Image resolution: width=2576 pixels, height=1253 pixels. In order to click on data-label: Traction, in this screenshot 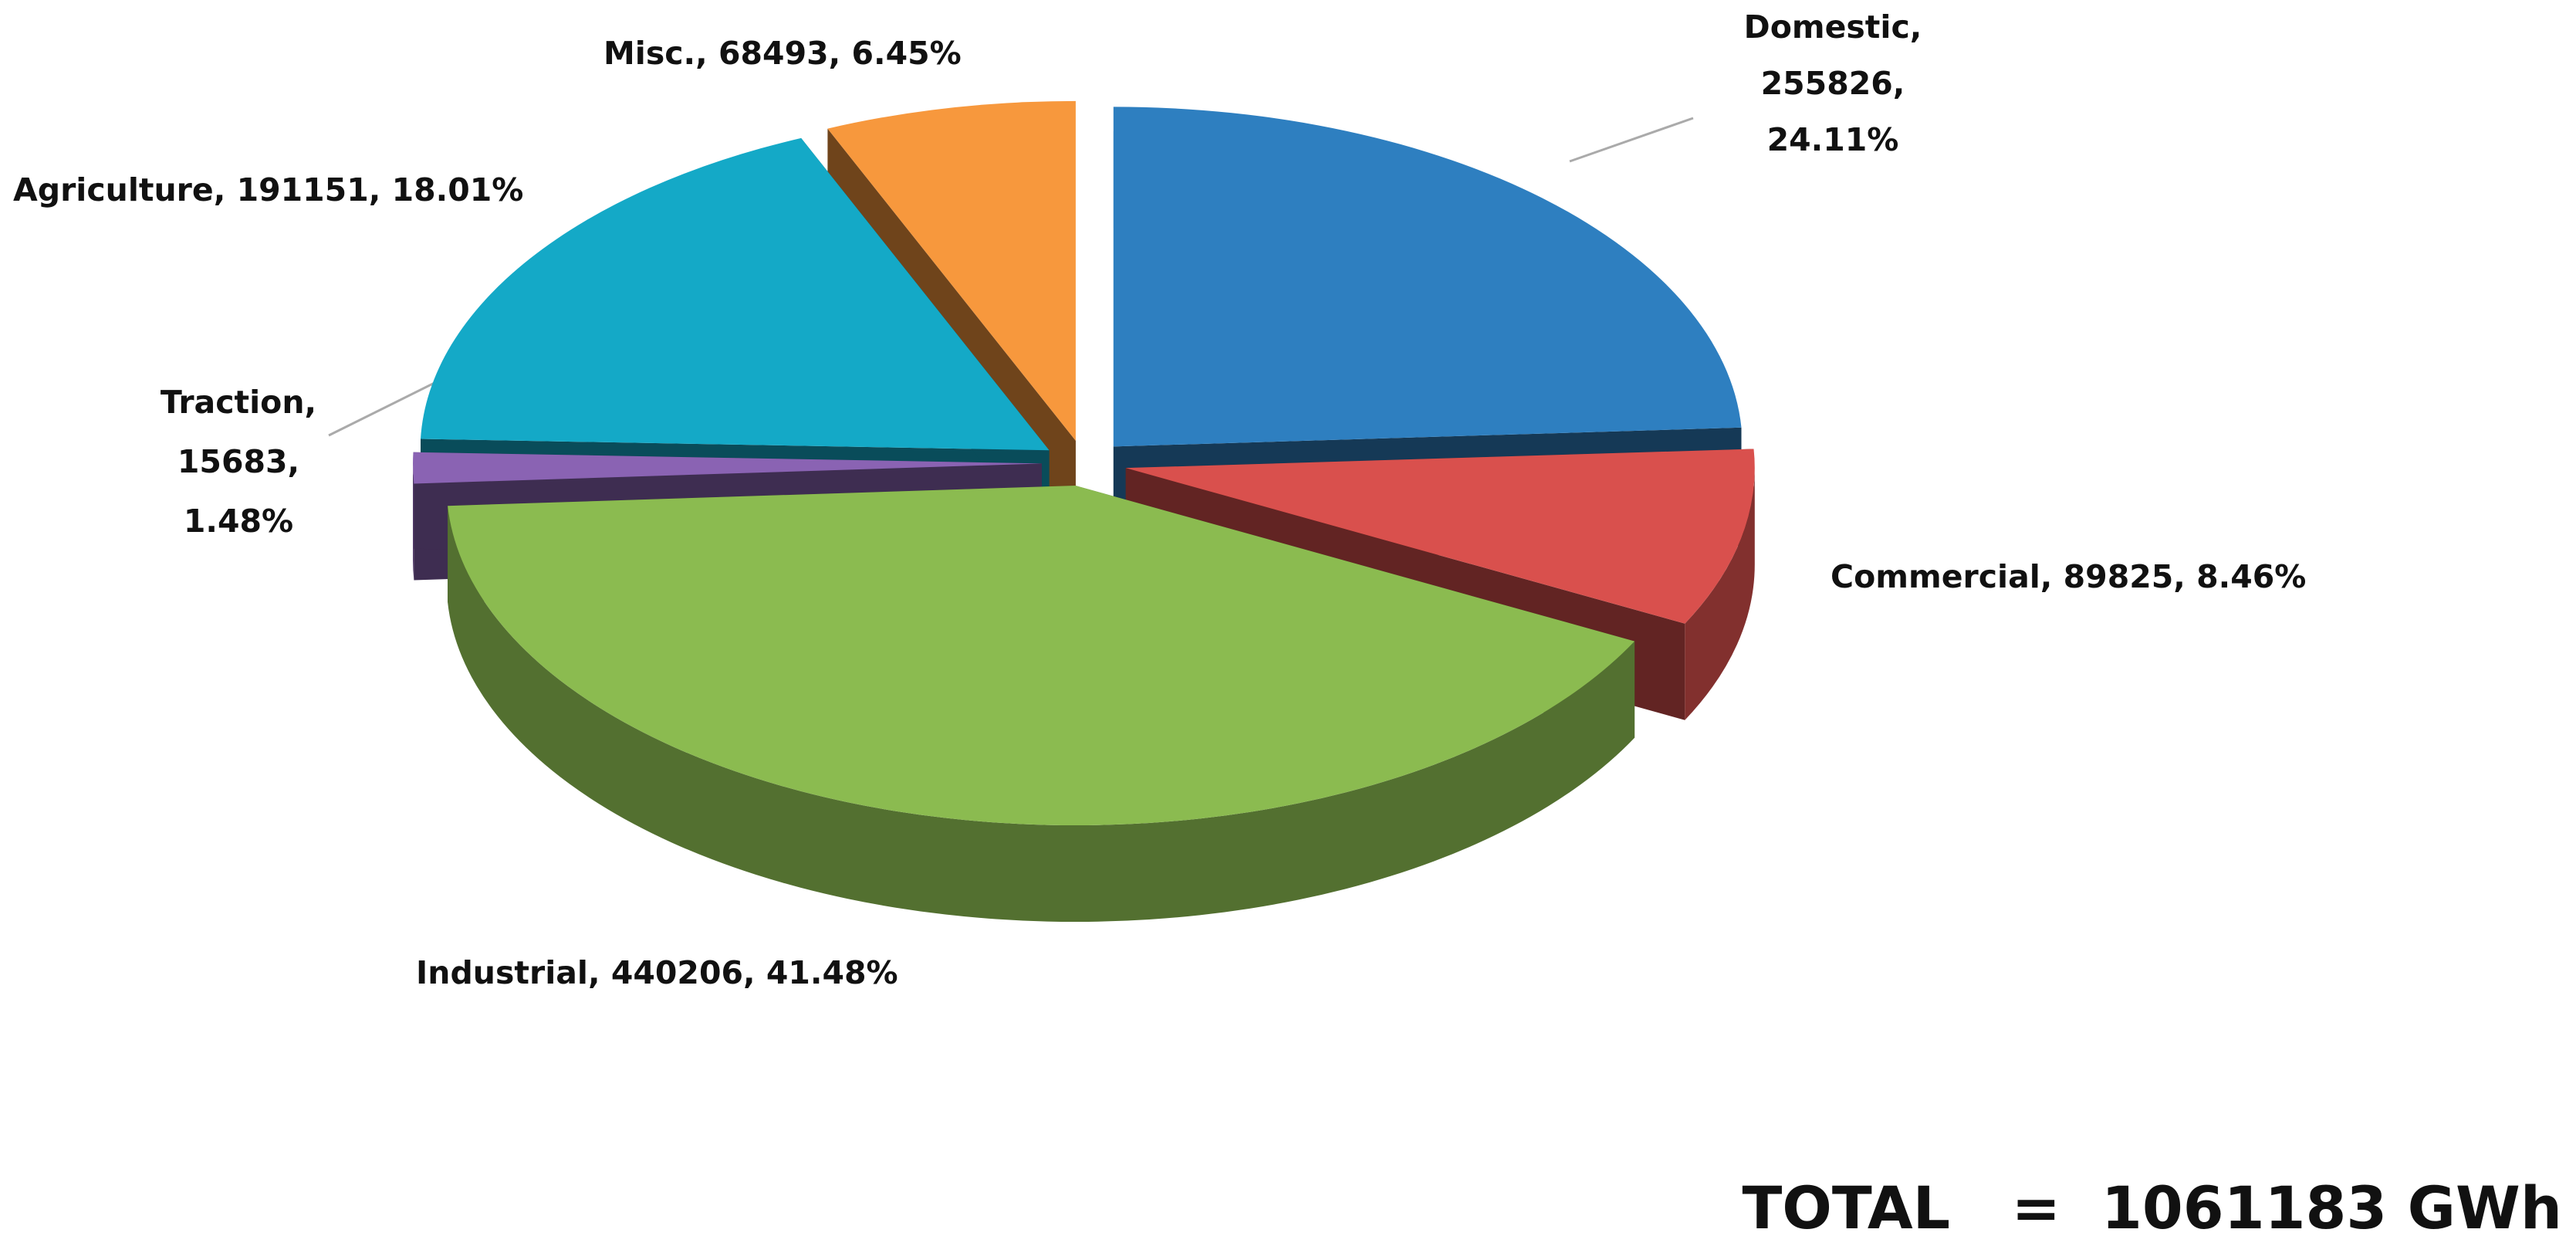, I will do `click(238, 402)`.